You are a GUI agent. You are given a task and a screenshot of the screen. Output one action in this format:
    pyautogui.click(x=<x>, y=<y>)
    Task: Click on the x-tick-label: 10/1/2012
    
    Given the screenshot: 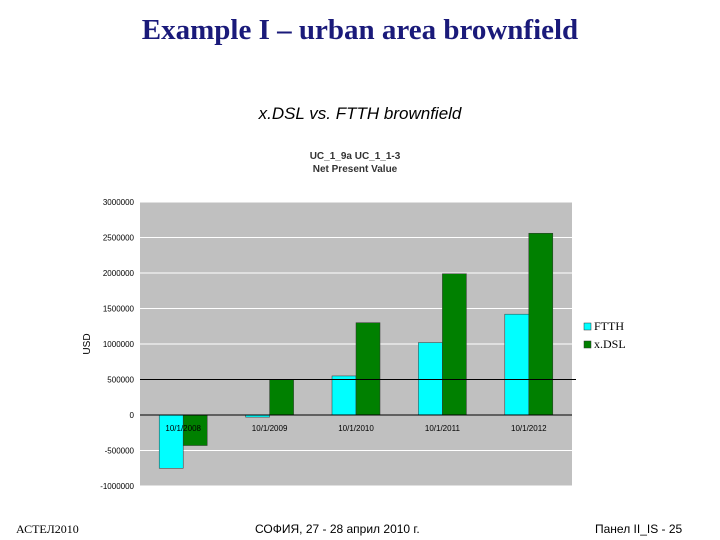 What is the action you would take?
    pyautogui.click(x=529, y=428)
    